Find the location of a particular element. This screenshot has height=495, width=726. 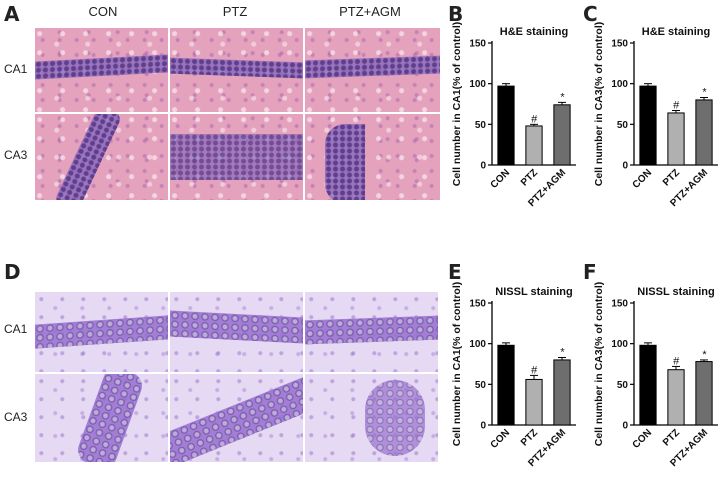

nissl-micrograph-ca3-con is located at coordinates (101, 418).